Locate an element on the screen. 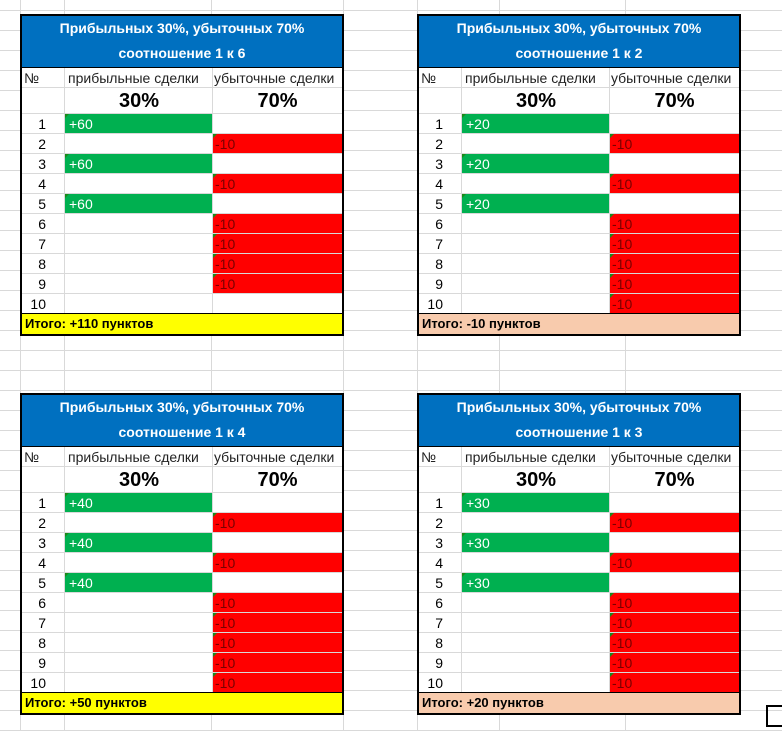 The width and height of the screenshot is (782, 731). cell-cursor is located at coordinates (774, 716).